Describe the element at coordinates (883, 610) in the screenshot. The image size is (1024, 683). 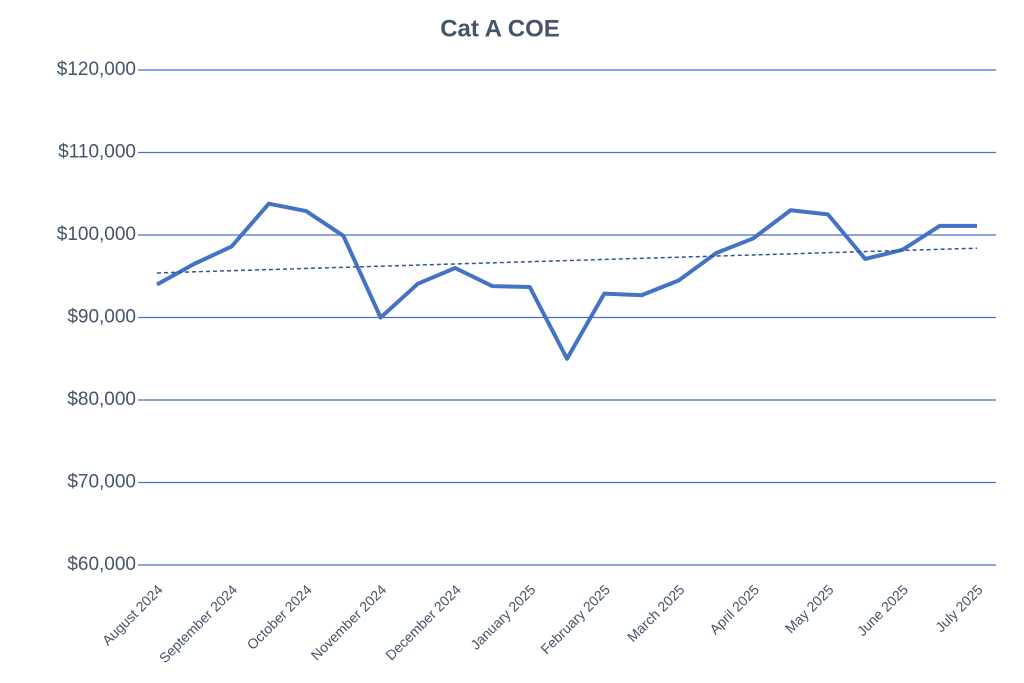
I see `x-tick-label: June 2025` at that location.